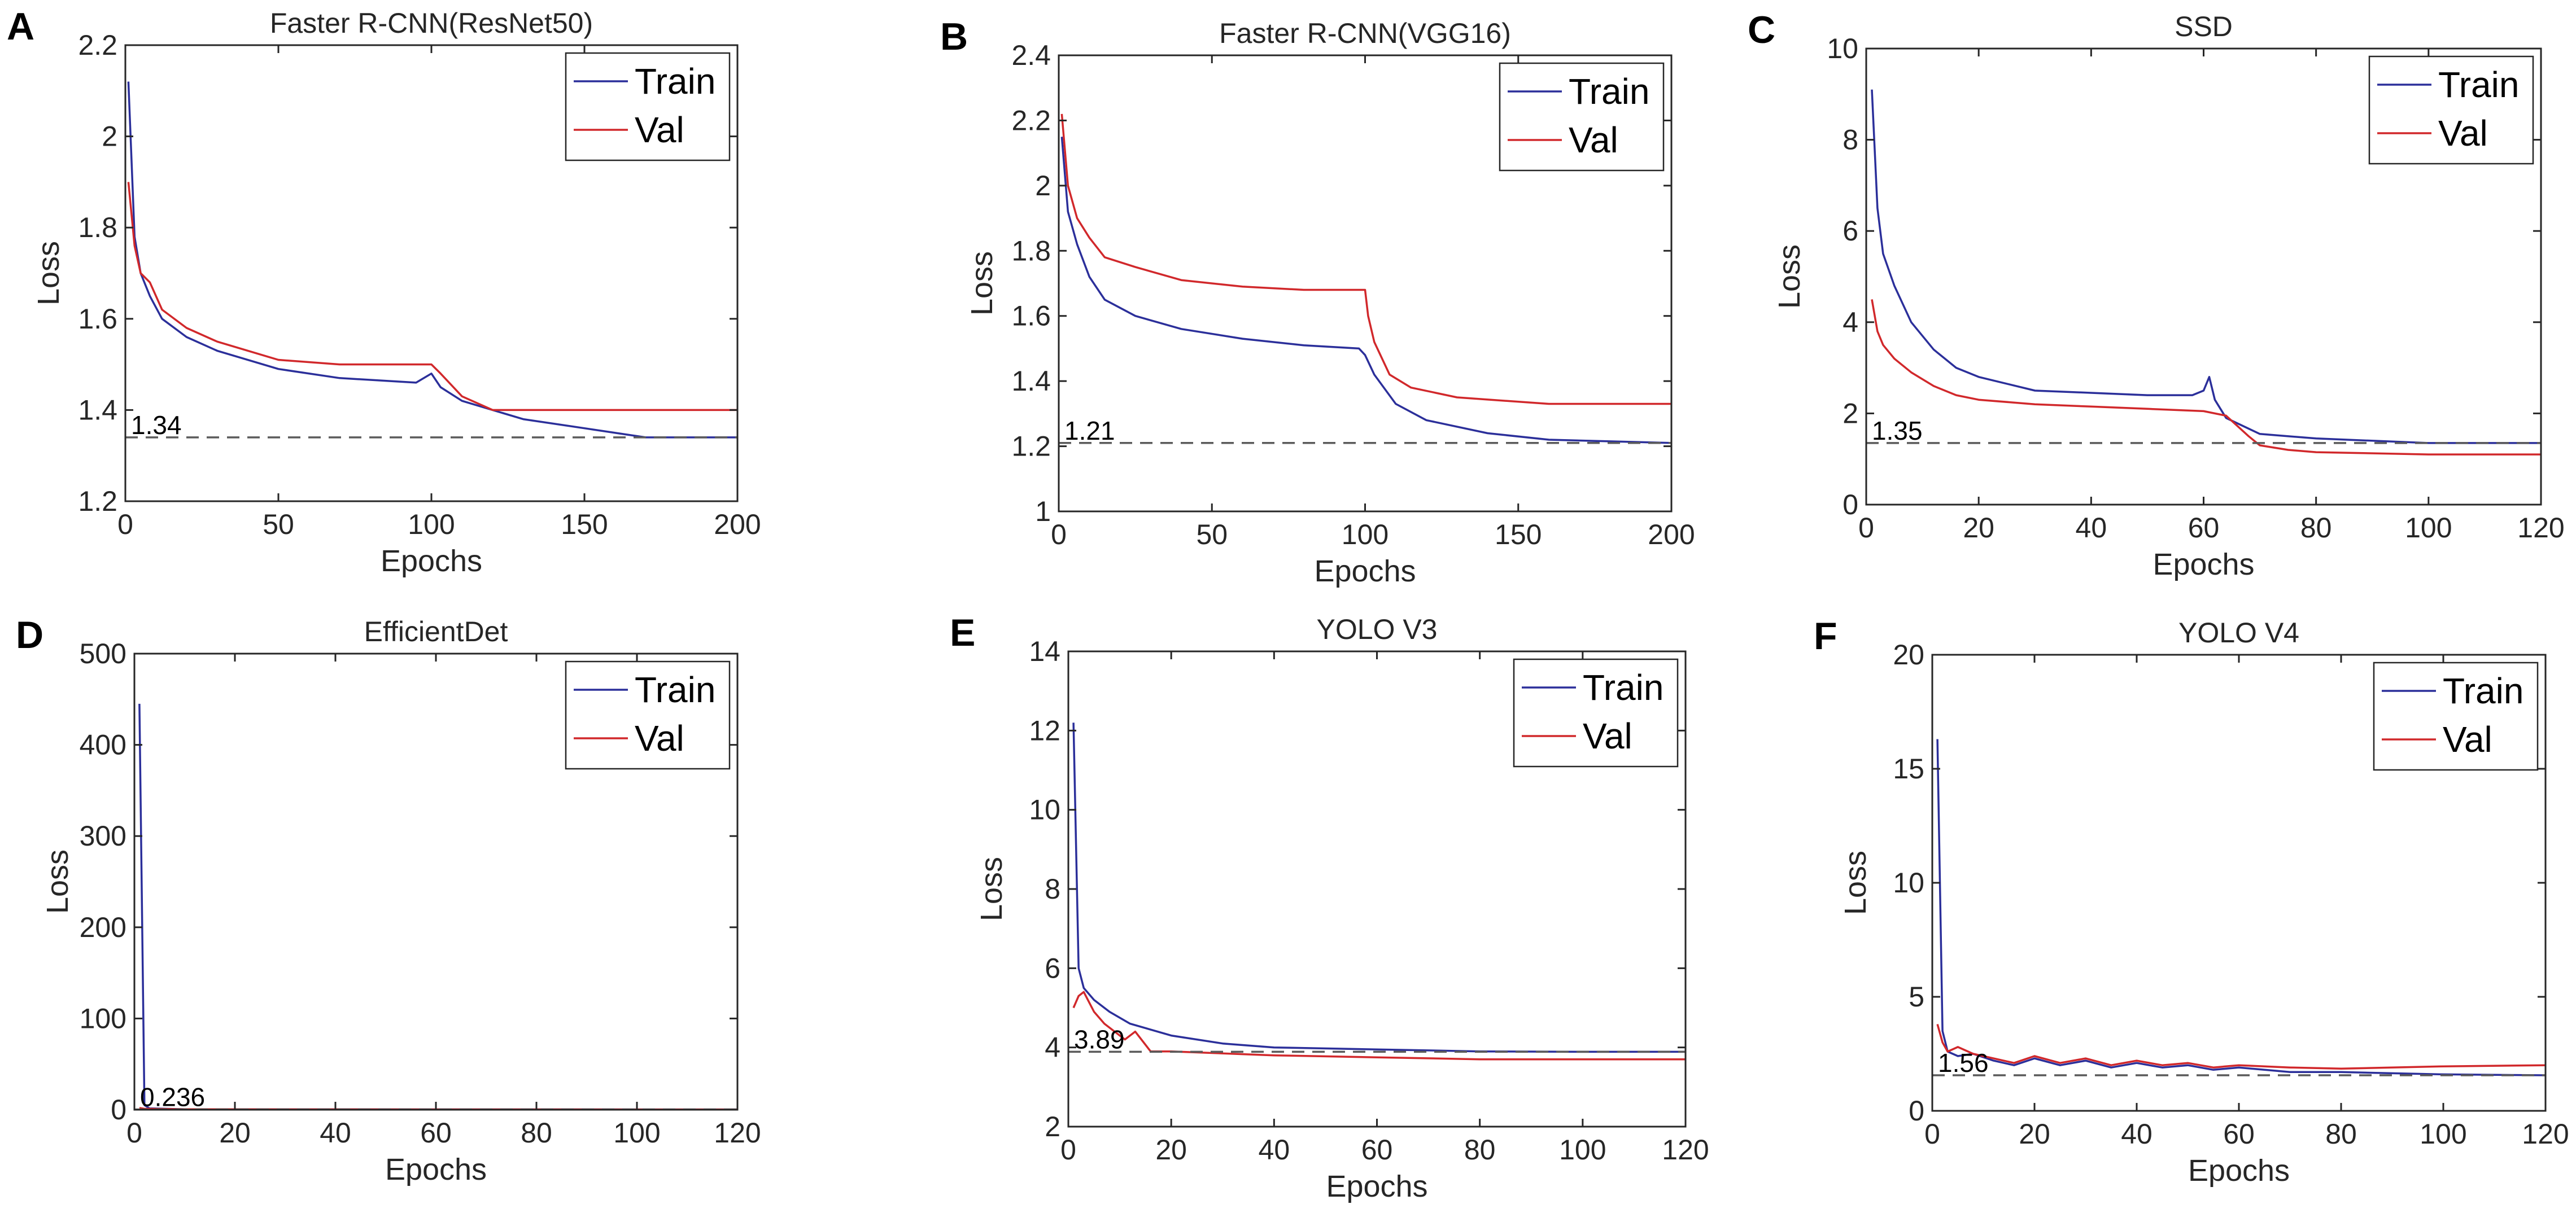 The height and width of the screenshot is (1213, 2576). I want to click on panel-label: E, so click(963, 632).